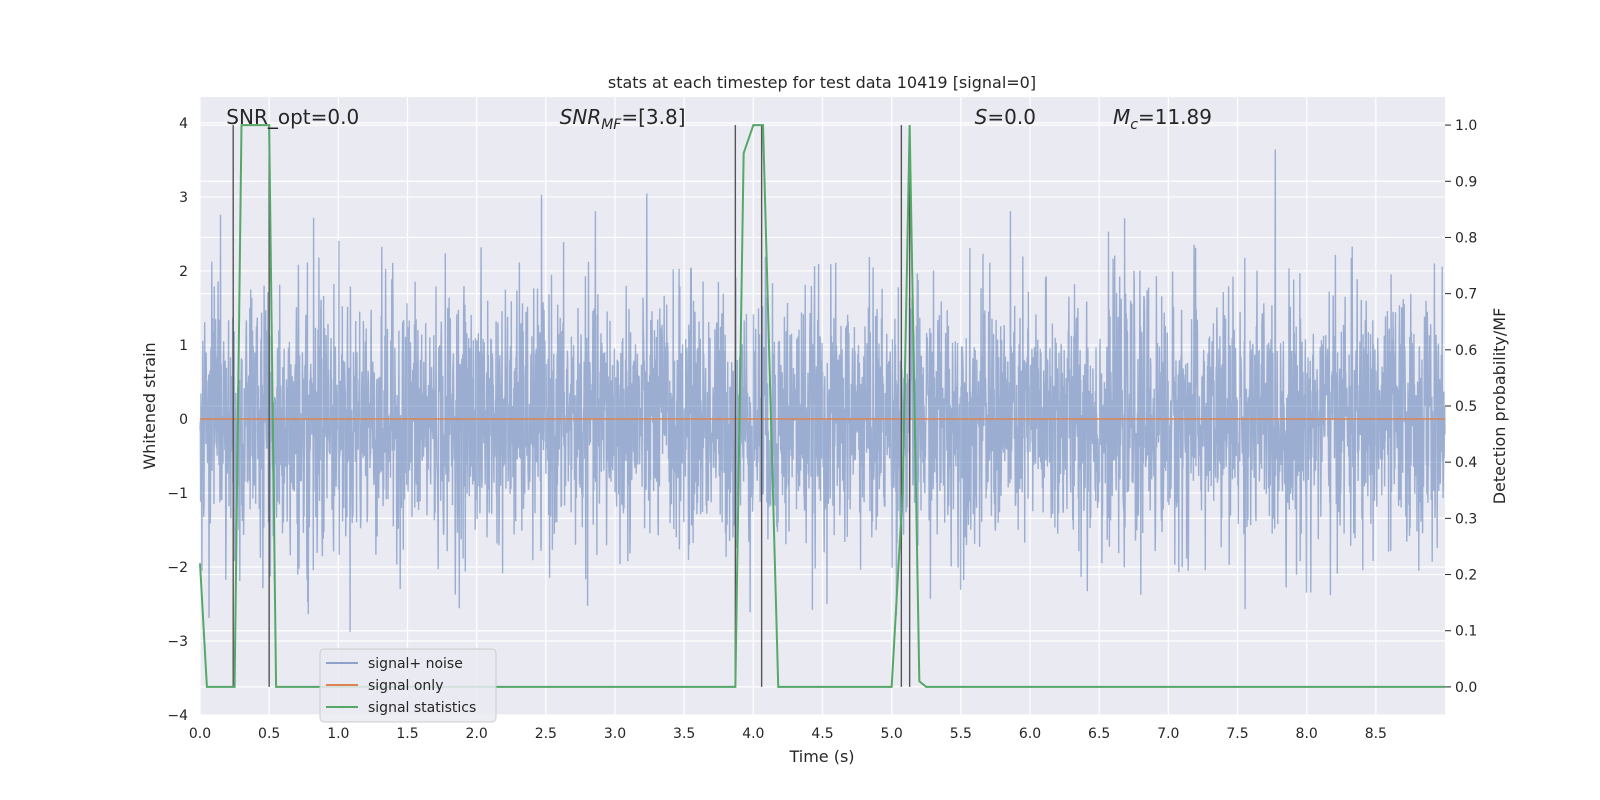  Describe the element at coordinates (961, 734) in the screenshot. I see `x-tick-label: 5.5` at that location.